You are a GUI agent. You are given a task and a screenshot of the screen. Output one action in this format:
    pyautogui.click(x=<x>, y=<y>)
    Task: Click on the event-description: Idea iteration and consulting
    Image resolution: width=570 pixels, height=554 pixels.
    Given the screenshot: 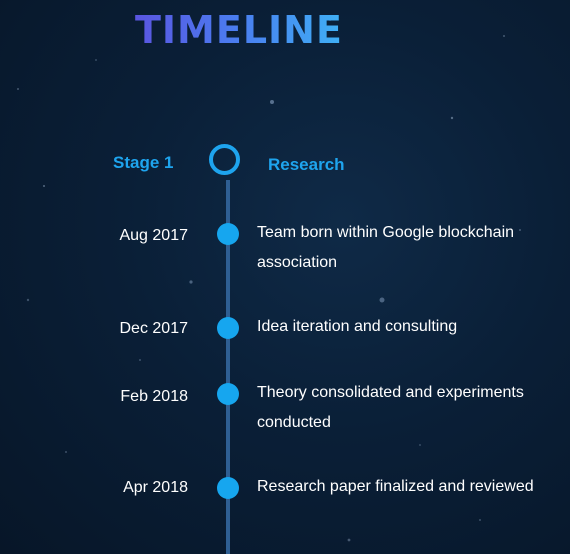 What is the action you would take?
    pyautogui.click(x=357, y=326)
    